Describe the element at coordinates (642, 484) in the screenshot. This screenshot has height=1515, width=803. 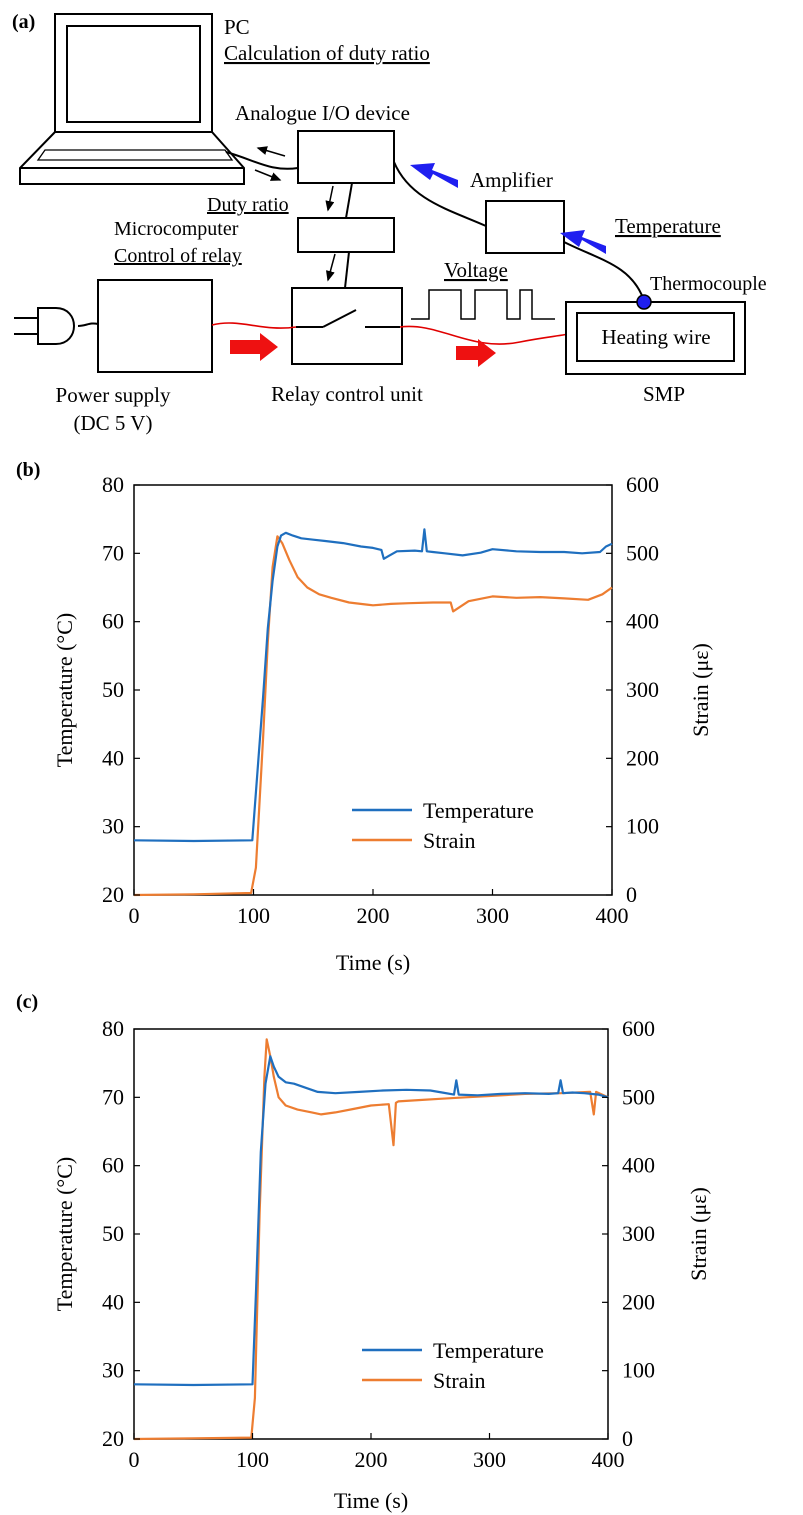
I see `chart-b-y2tick-label: 600` at that location.